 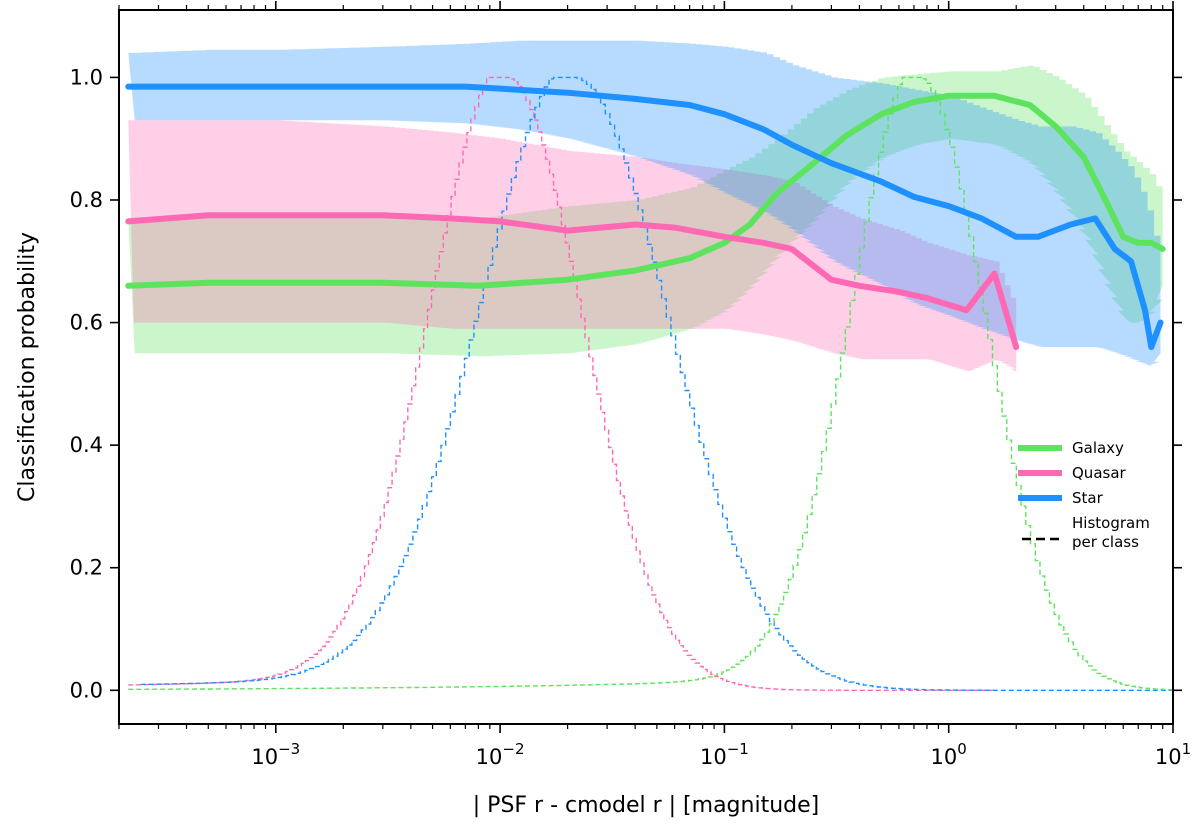 I want to click on legend-entry-galaxy: Galaxy, so click(x=1071, y=448).